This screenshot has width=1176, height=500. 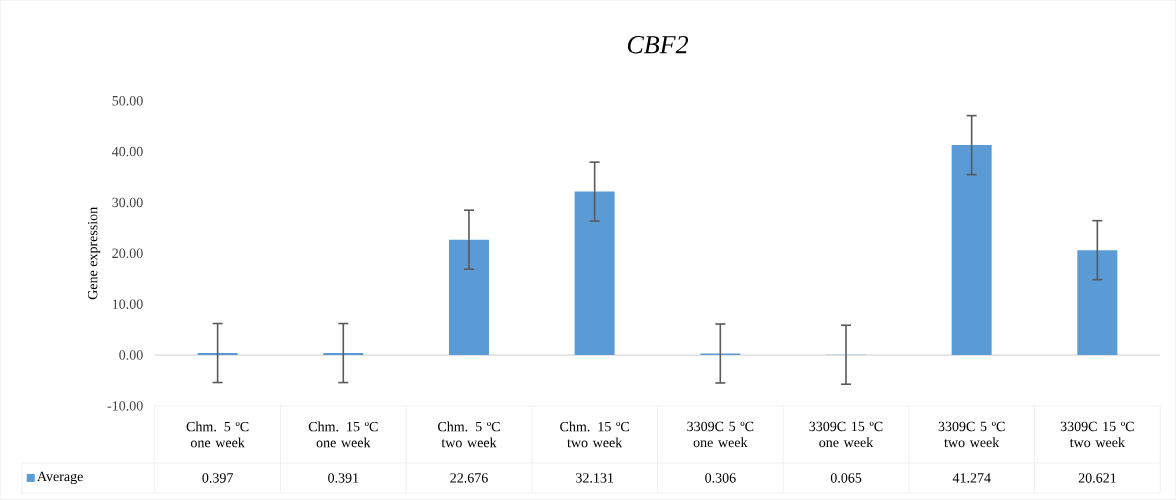 I want to click on data-label: 0.065, so click(x=846, y=478).